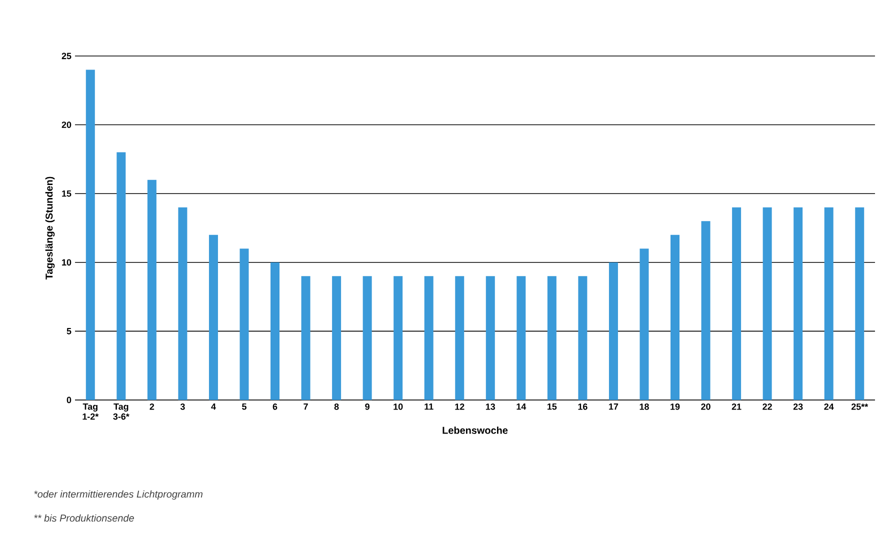  Describe the element at coordinates (644, 407) in the screenshot. I see `x-tick-label: 18` at that location.